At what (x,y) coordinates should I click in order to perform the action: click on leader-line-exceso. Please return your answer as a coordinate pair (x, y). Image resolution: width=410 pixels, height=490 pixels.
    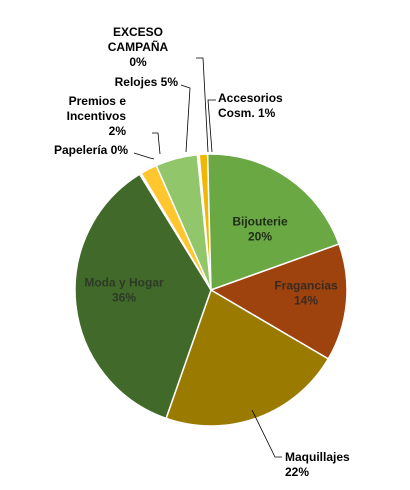
    Looking at the image, I should click on (202, 105).